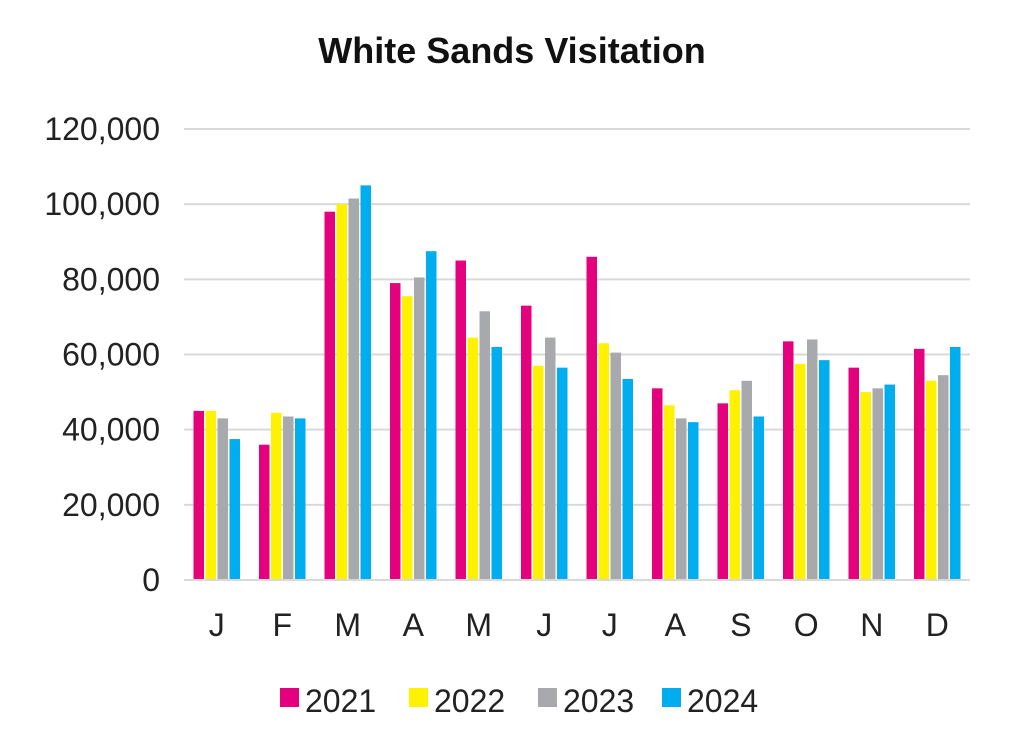 The height and width of the screenshot is (745, 1024). Describe the element at coordinates (469, 701) in the screenshot. I see `legend-label-2022: 2022` at that location.